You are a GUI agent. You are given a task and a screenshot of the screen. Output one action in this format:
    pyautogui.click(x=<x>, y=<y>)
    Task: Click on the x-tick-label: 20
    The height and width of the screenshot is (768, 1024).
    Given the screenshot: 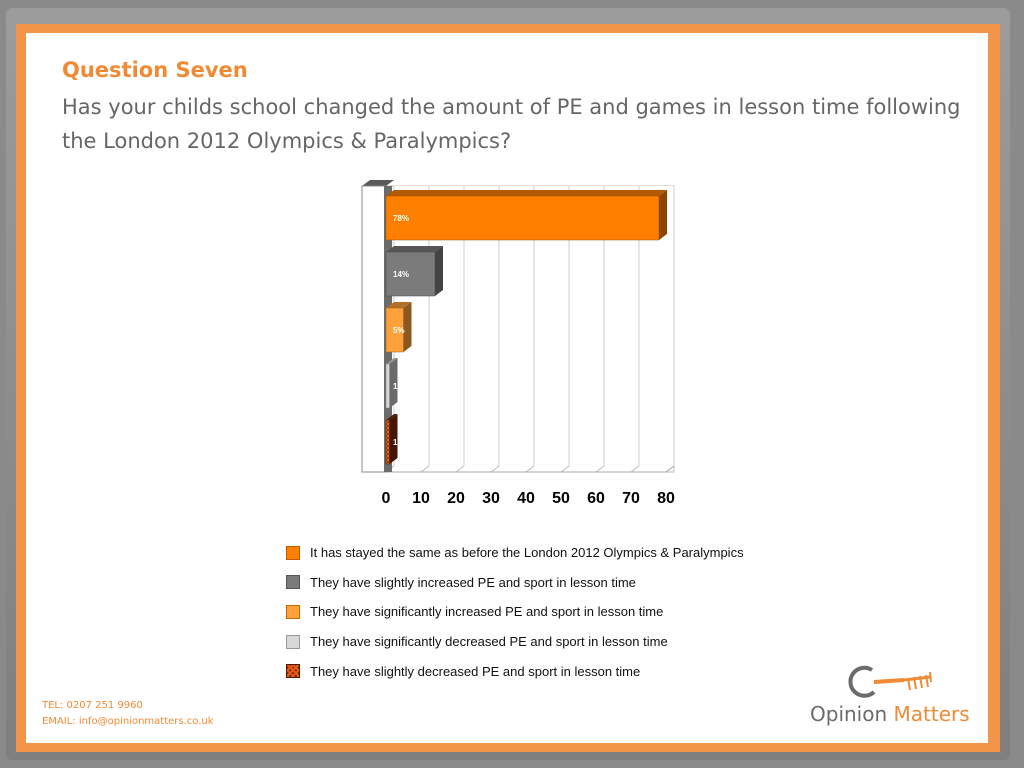 What is the action you would take?
    pyautogui.click(x=456, y=498)
    